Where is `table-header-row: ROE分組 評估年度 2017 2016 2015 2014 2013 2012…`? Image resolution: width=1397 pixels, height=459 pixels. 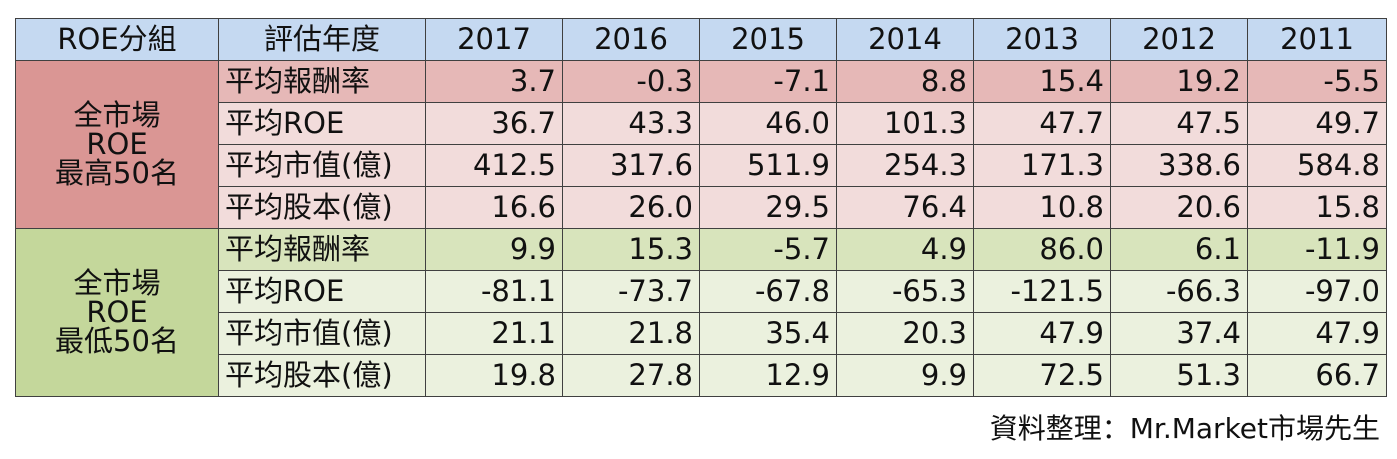
table-header-row: ROE分組 評估年度 2017 2016 2015 2014 2013 2012… is located at coordinates (701, 39).